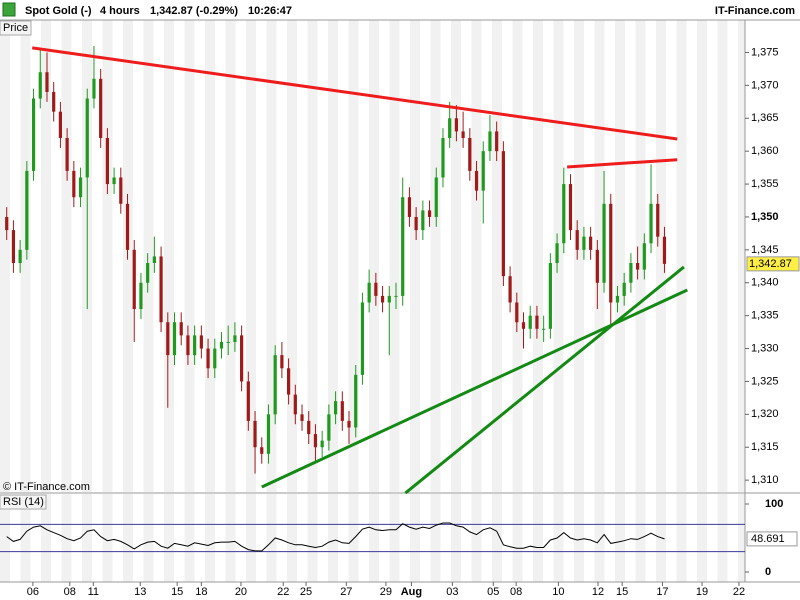 This screenshot has width=800, height=600. I want to click on y-tick-label: 1,360, so click(765, 151).